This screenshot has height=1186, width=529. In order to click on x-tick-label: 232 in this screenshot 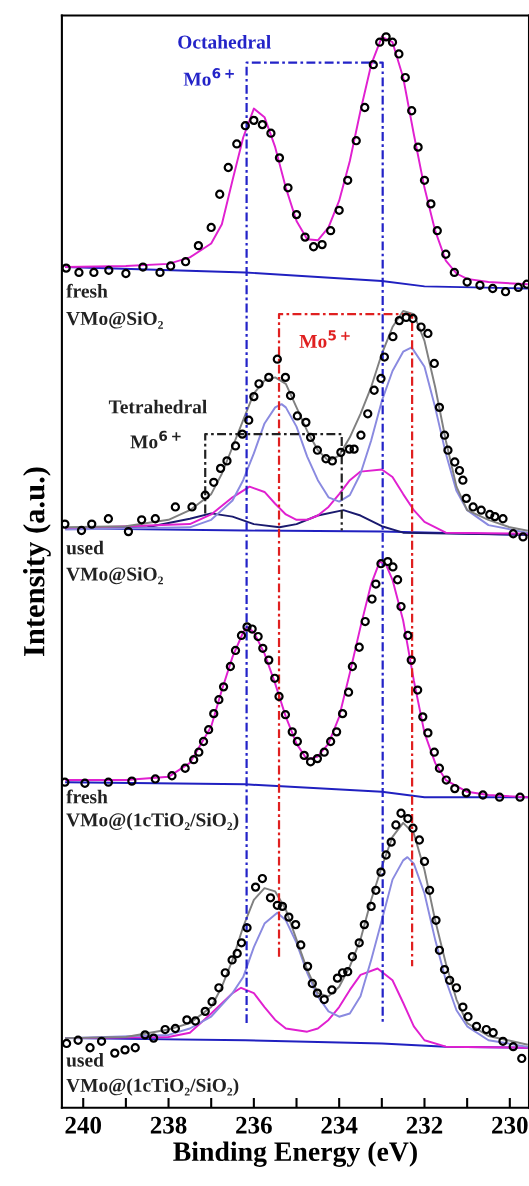, I will do `click(424, 1125)`.